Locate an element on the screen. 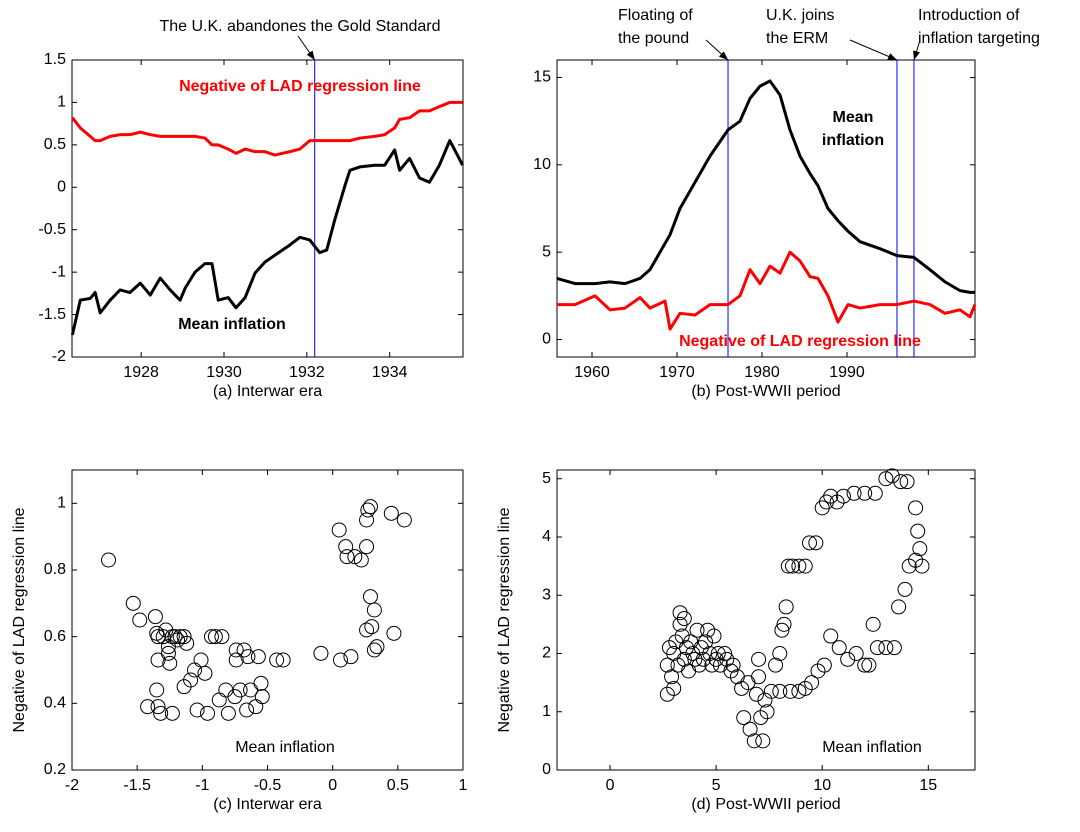 This screenshot has height=832, width=1080. y-tick-label: 3 is located at coordinates (546, 594).